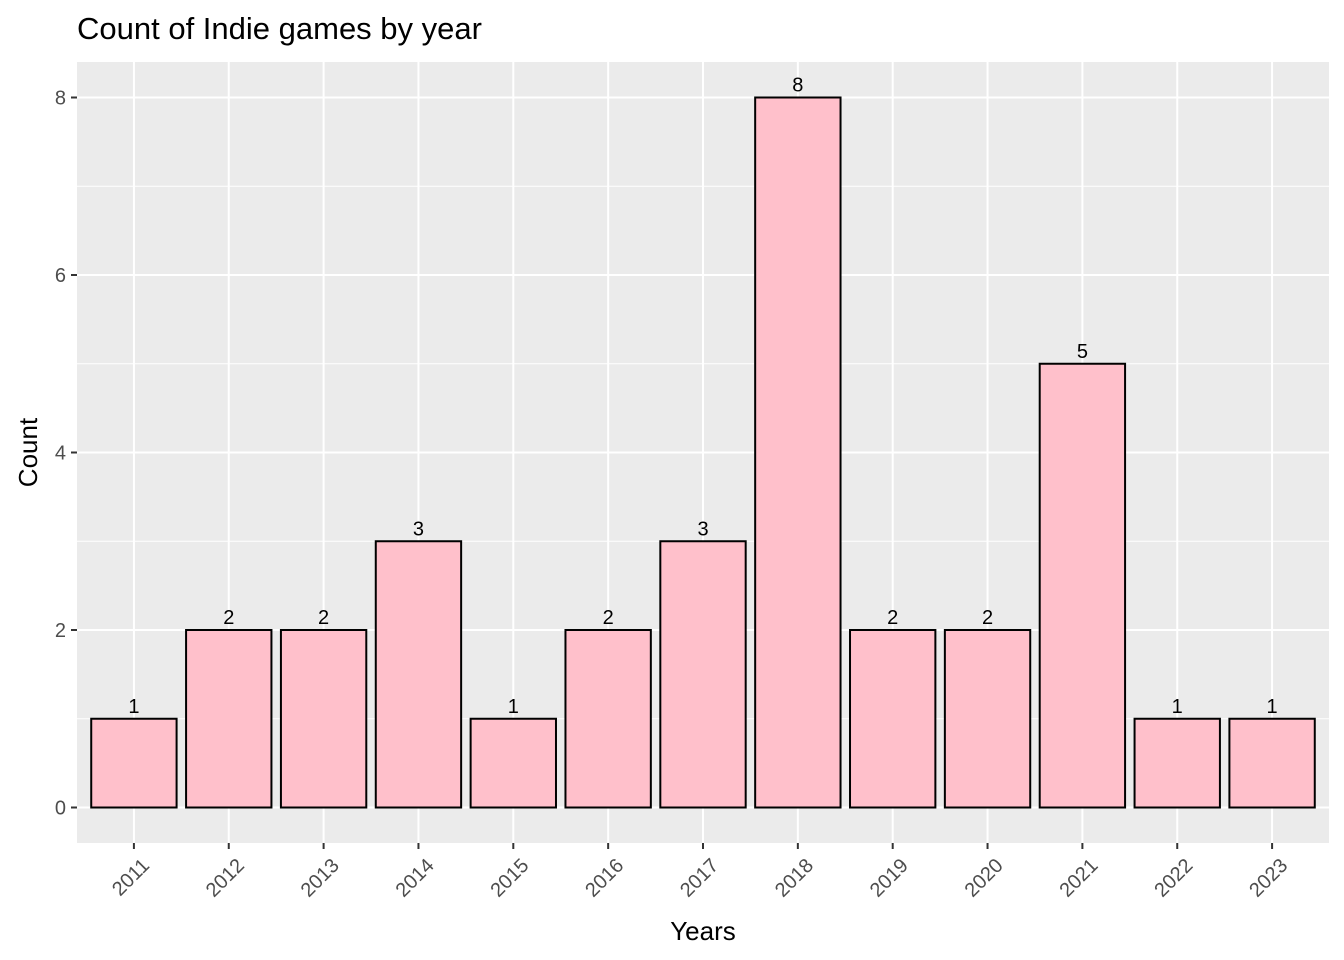 The image size is (1344, 960). Describe the element at coordinates (798, 452) in the screenshot. I see `bar-2018` at that location.